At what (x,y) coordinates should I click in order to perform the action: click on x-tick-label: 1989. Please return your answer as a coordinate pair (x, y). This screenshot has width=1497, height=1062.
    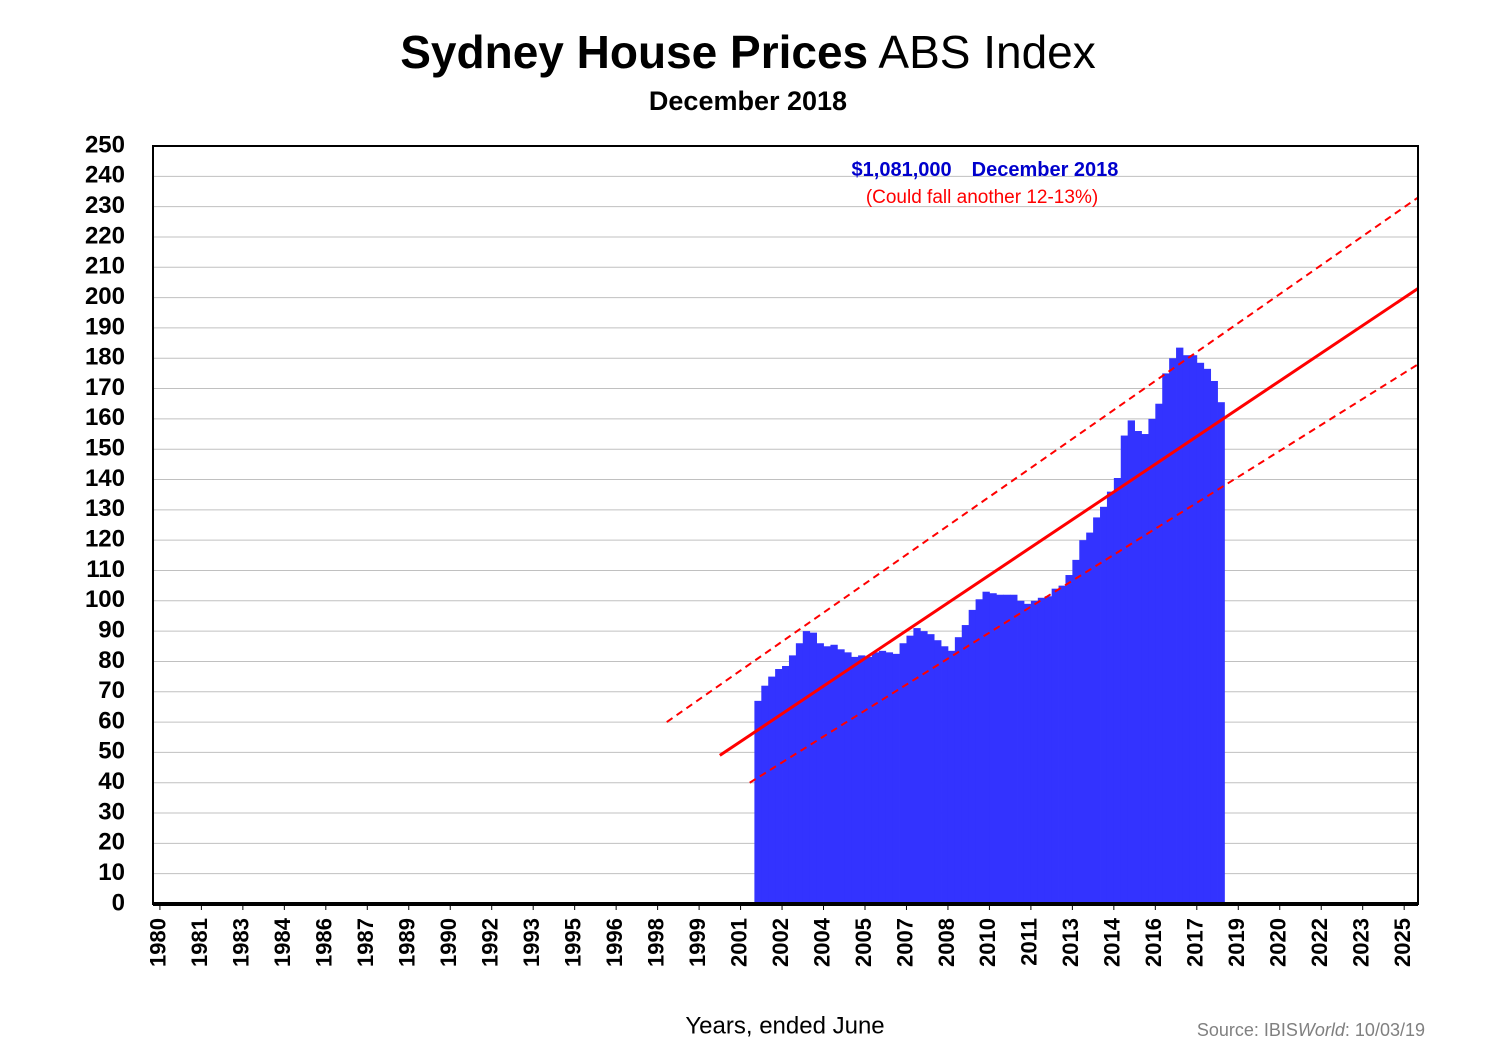
    Looking at the image, I should click on (407, 942).